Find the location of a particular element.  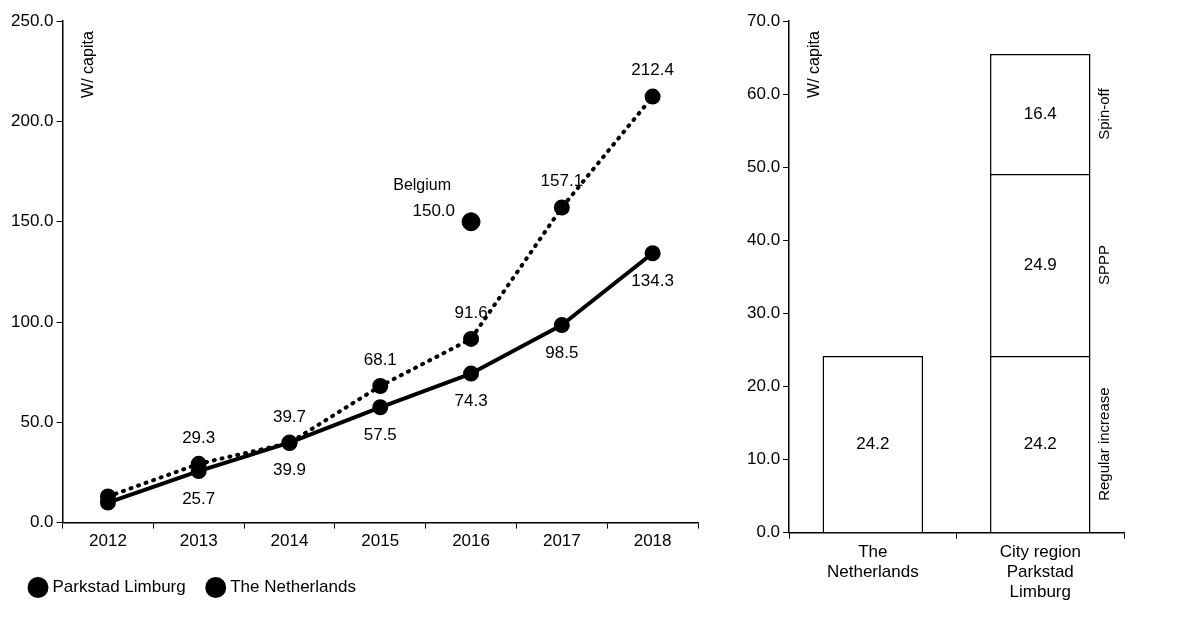

data-label: 98.5 is located at coordinates (562, 352).